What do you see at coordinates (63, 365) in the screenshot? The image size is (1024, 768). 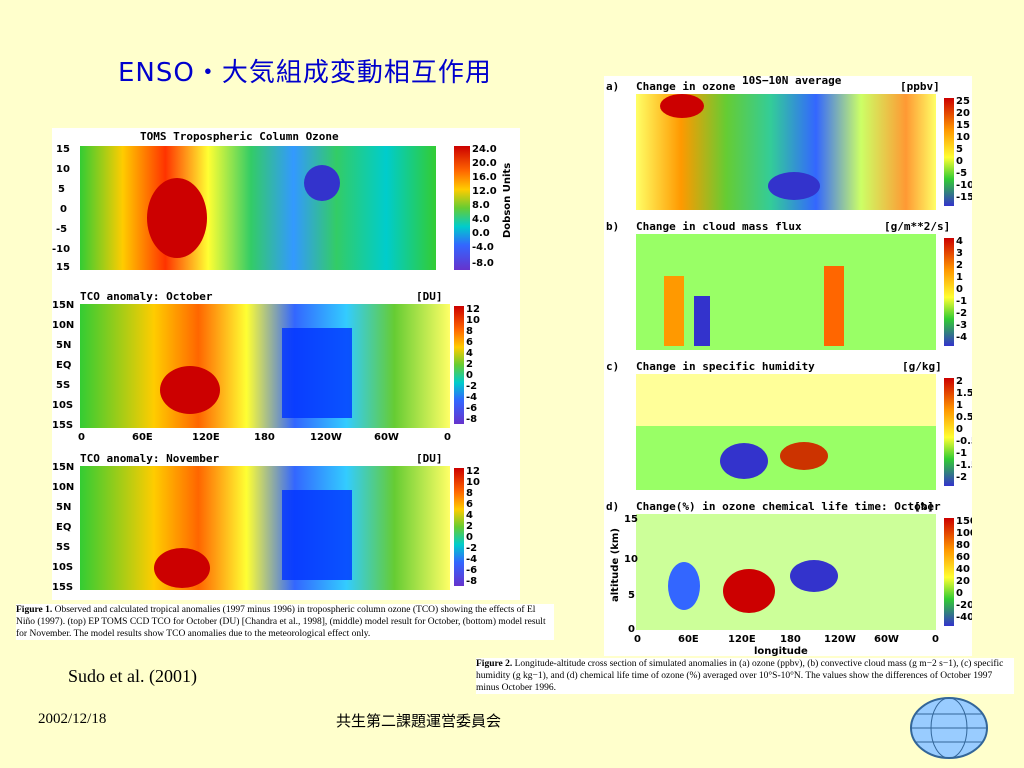 I see `oct-yticks: 15N 10N 5N EQ 5S 10S 15S` at bounding box center [63, 365].